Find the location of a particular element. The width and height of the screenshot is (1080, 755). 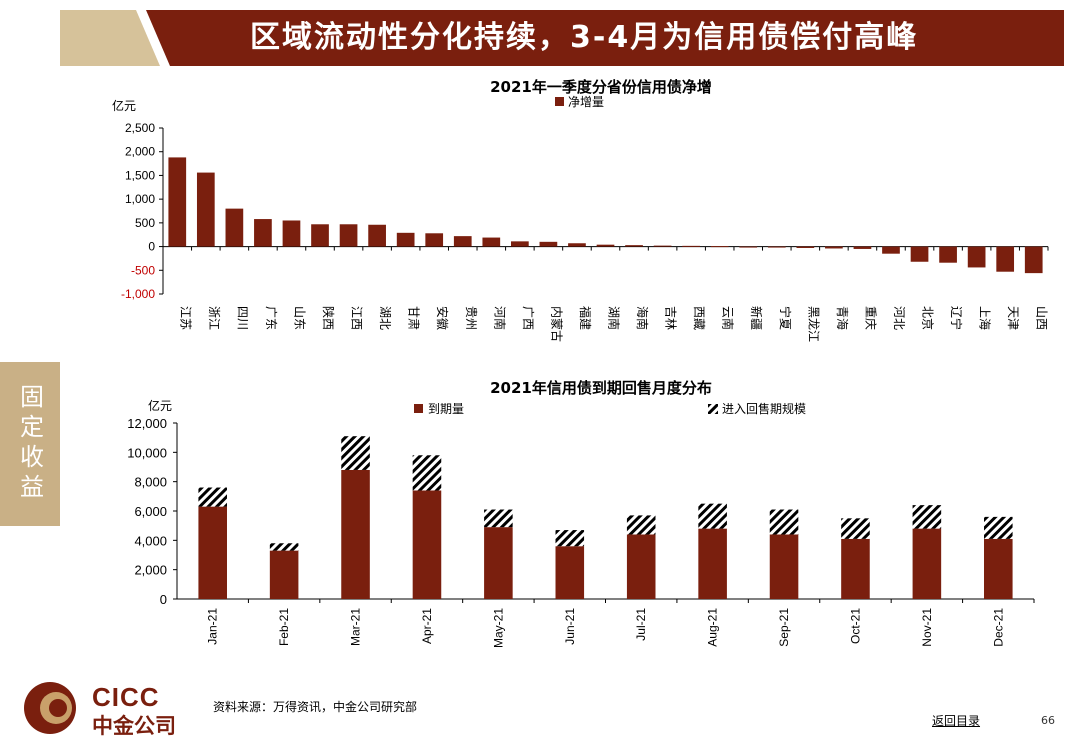

chart2-y-tick-label: 6,000 is located at coordinates (150, 511).